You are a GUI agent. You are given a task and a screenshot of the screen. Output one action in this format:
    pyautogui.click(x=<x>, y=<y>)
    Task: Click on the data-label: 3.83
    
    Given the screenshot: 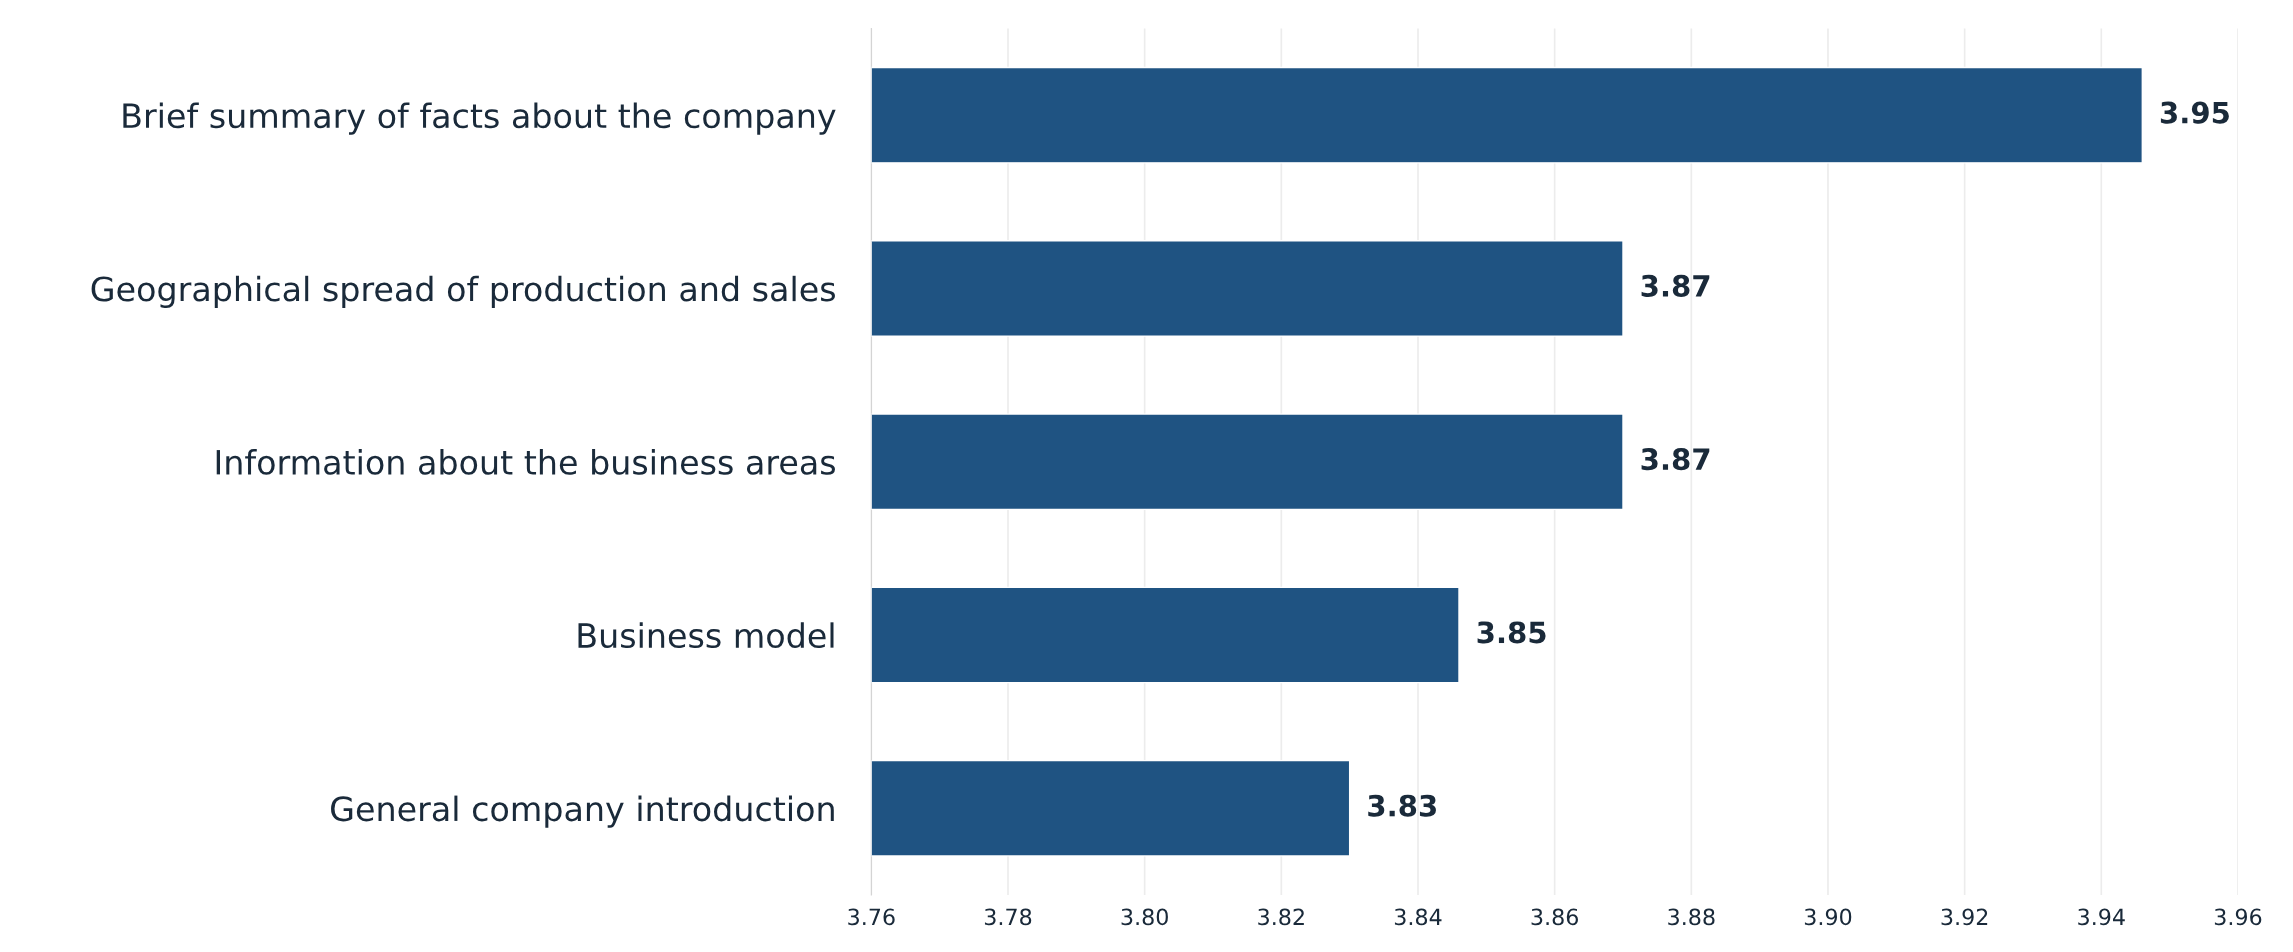 What is the action you would take?
    pyautogui.click(x=1402, y=805)
    